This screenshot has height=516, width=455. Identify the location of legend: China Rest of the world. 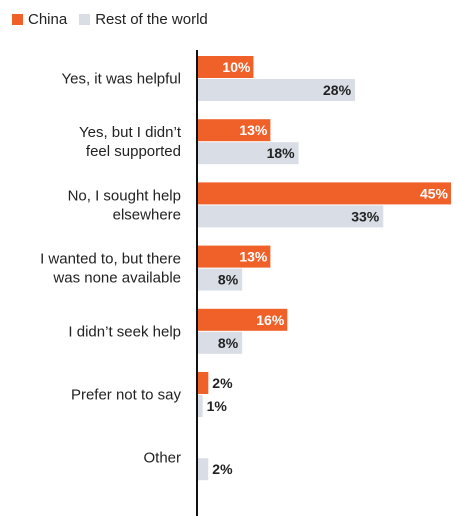
(116, 19).